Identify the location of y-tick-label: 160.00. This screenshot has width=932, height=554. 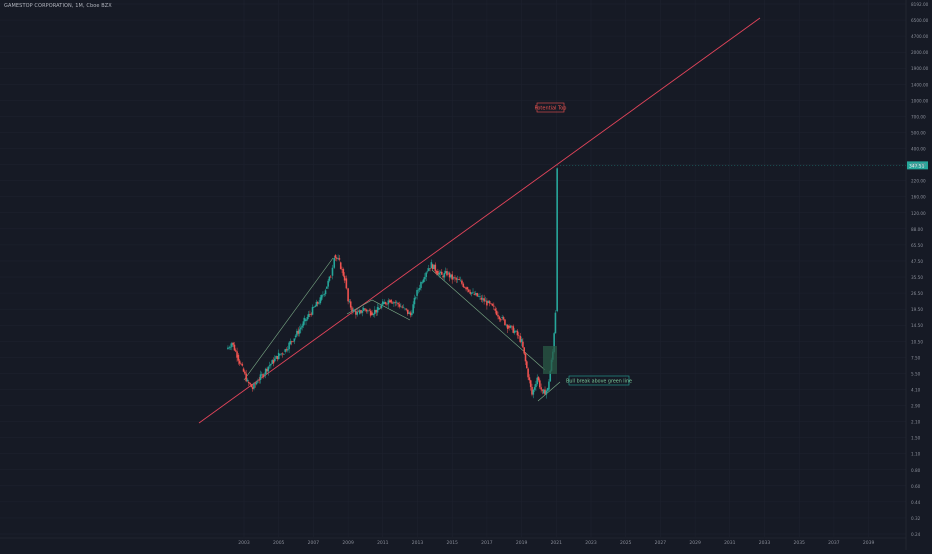
(918, 197).